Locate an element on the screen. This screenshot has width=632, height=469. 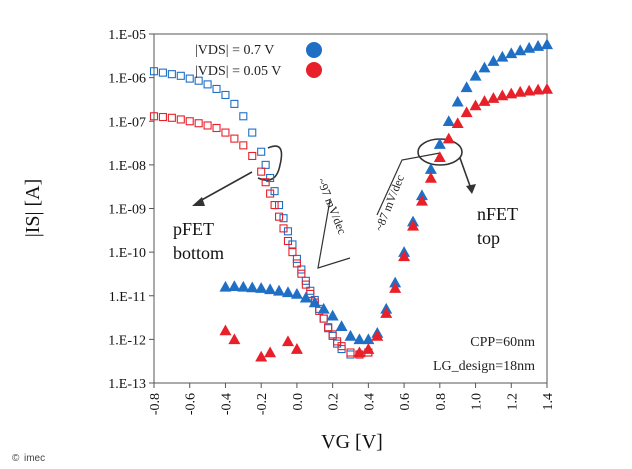
y-tick-label: 1.E-05 is located at coordinates (127, 35).